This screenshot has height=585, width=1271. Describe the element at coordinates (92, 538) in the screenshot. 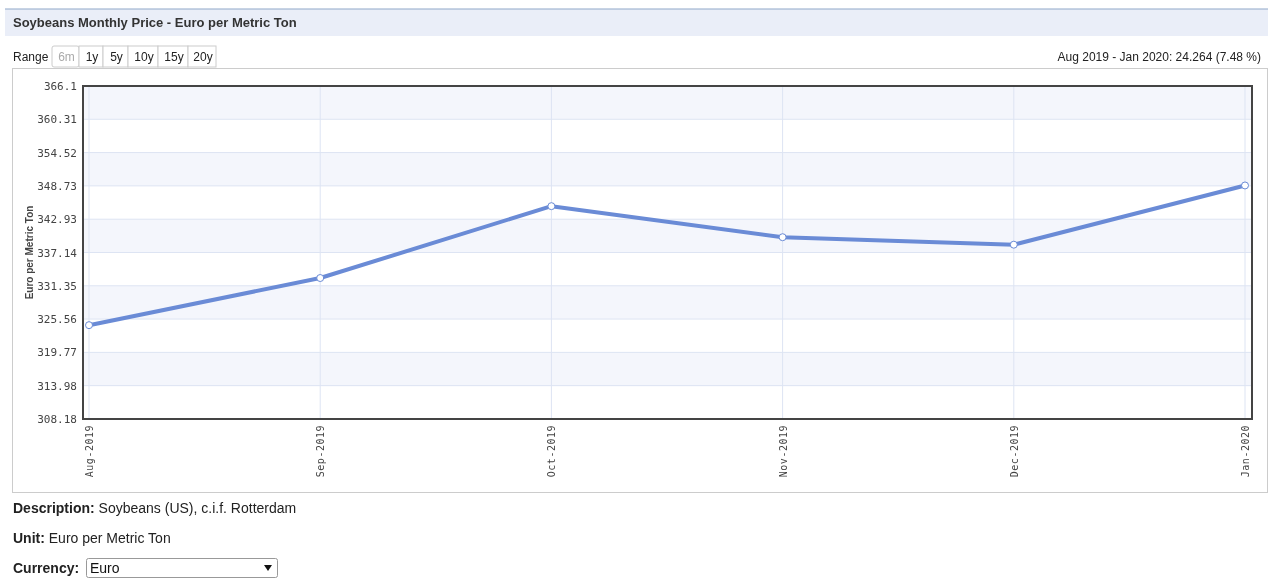

I see `text: Unit: Euro per Metric Ton` at that location.